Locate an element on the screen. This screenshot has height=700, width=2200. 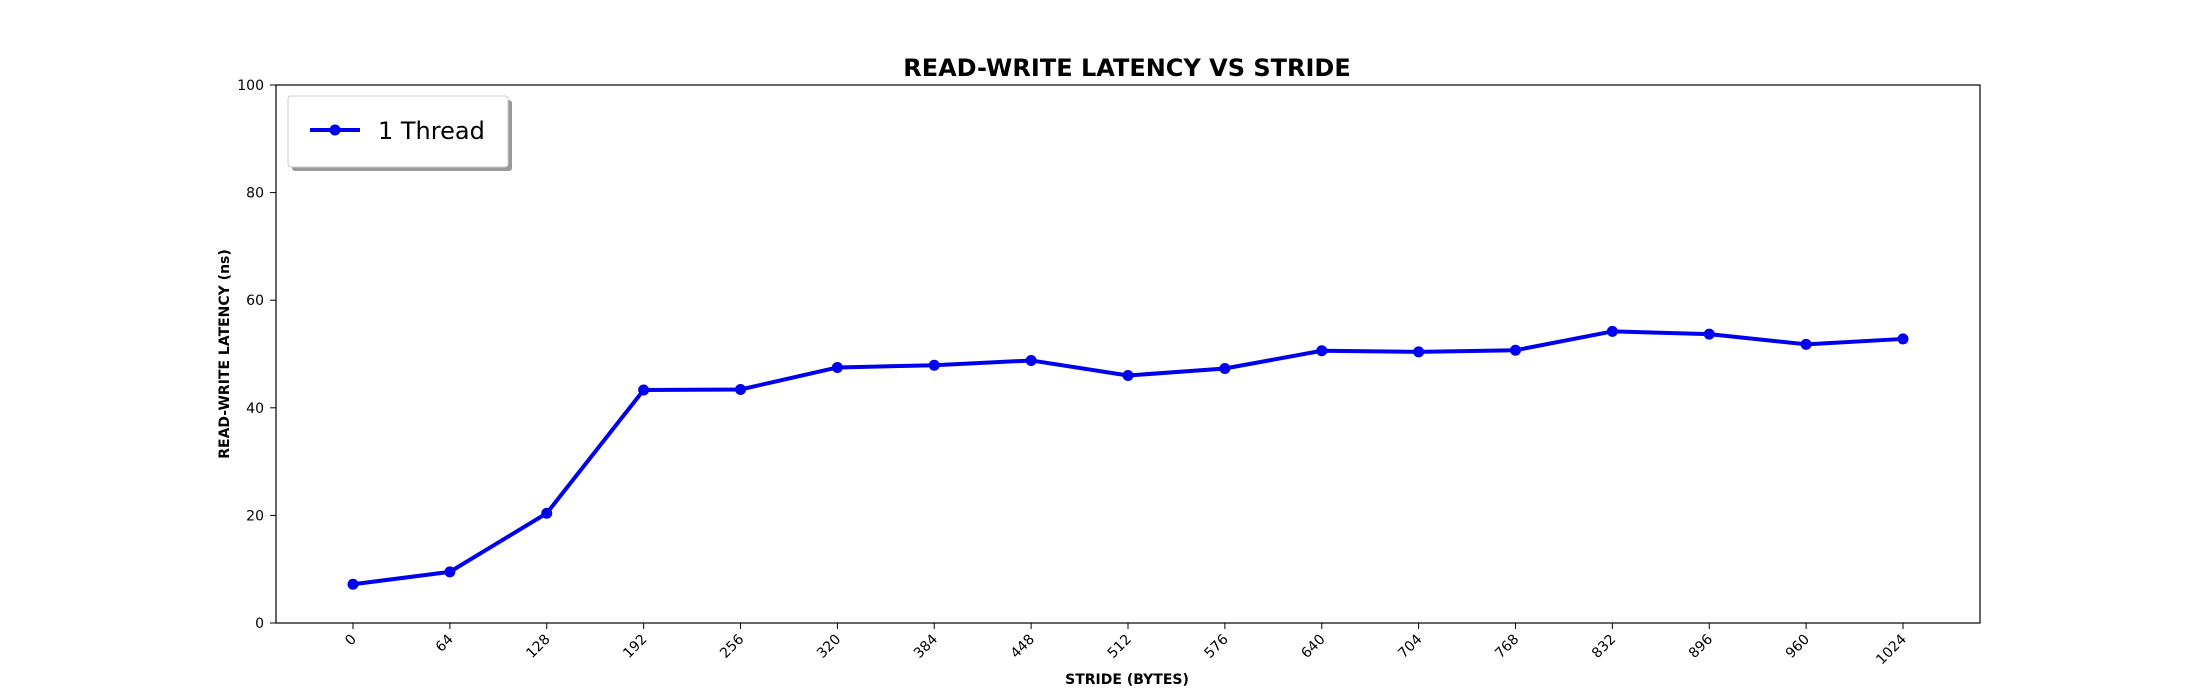
y-axis-label: READ-WRITE LATENCY (ns) is located at coordinates (225, 354).